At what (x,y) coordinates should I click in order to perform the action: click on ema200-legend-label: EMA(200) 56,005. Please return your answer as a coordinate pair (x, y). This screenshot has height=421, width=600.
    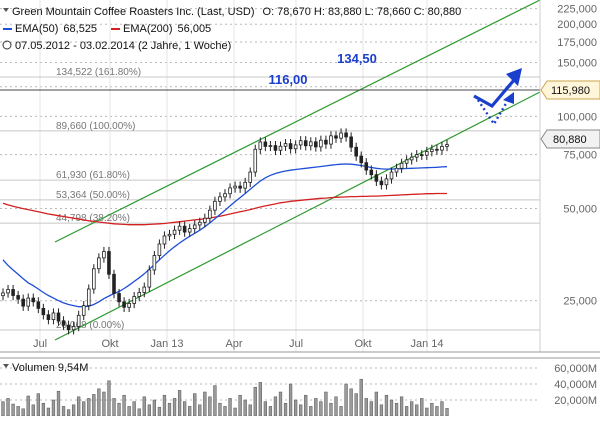
    Looking at the image, I should click on (167, 29).